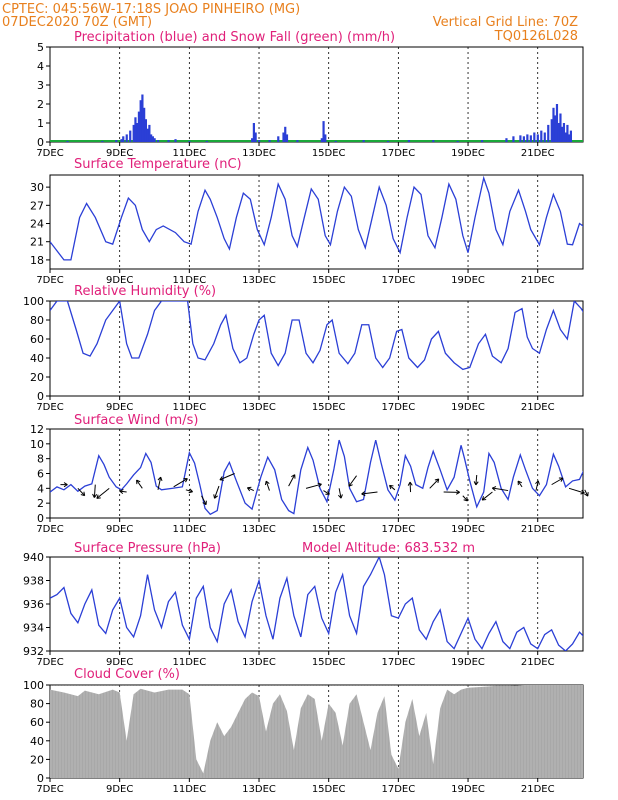 The image size is (618, 800). I want to click on pressure-xtick-label: 19DEC, so click(468, 662).